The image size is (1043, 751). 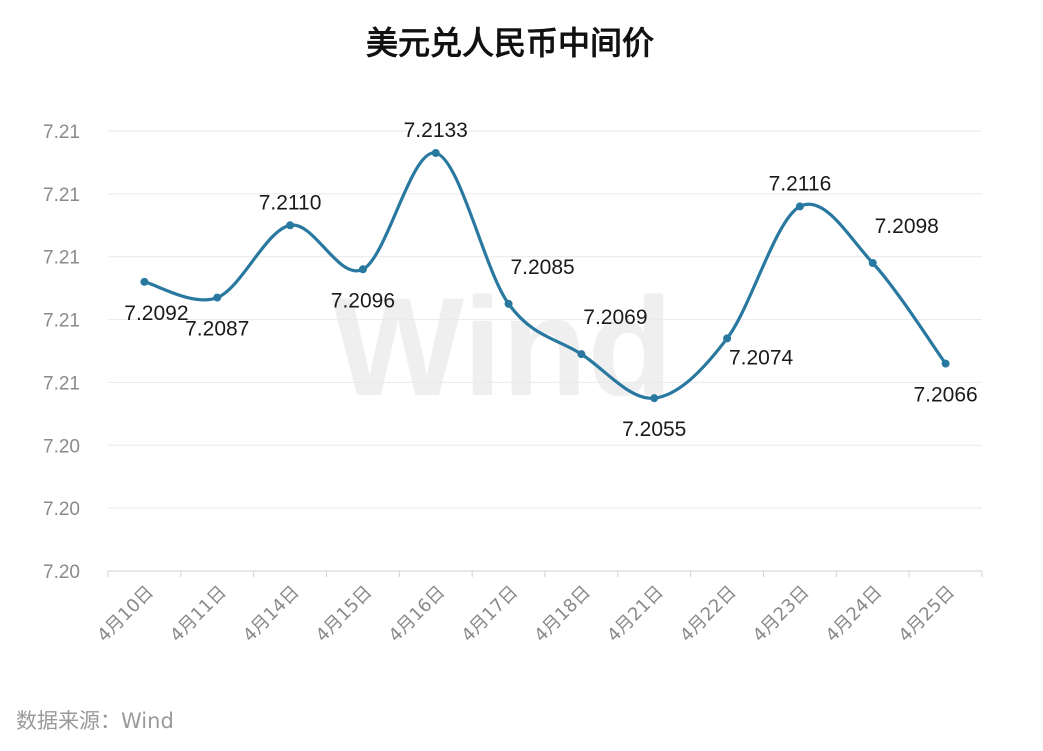 What do you see at coordinates (217, 329) in the screenshot?
I see `data-label: 7.2087` at bounding box center [217, 329].